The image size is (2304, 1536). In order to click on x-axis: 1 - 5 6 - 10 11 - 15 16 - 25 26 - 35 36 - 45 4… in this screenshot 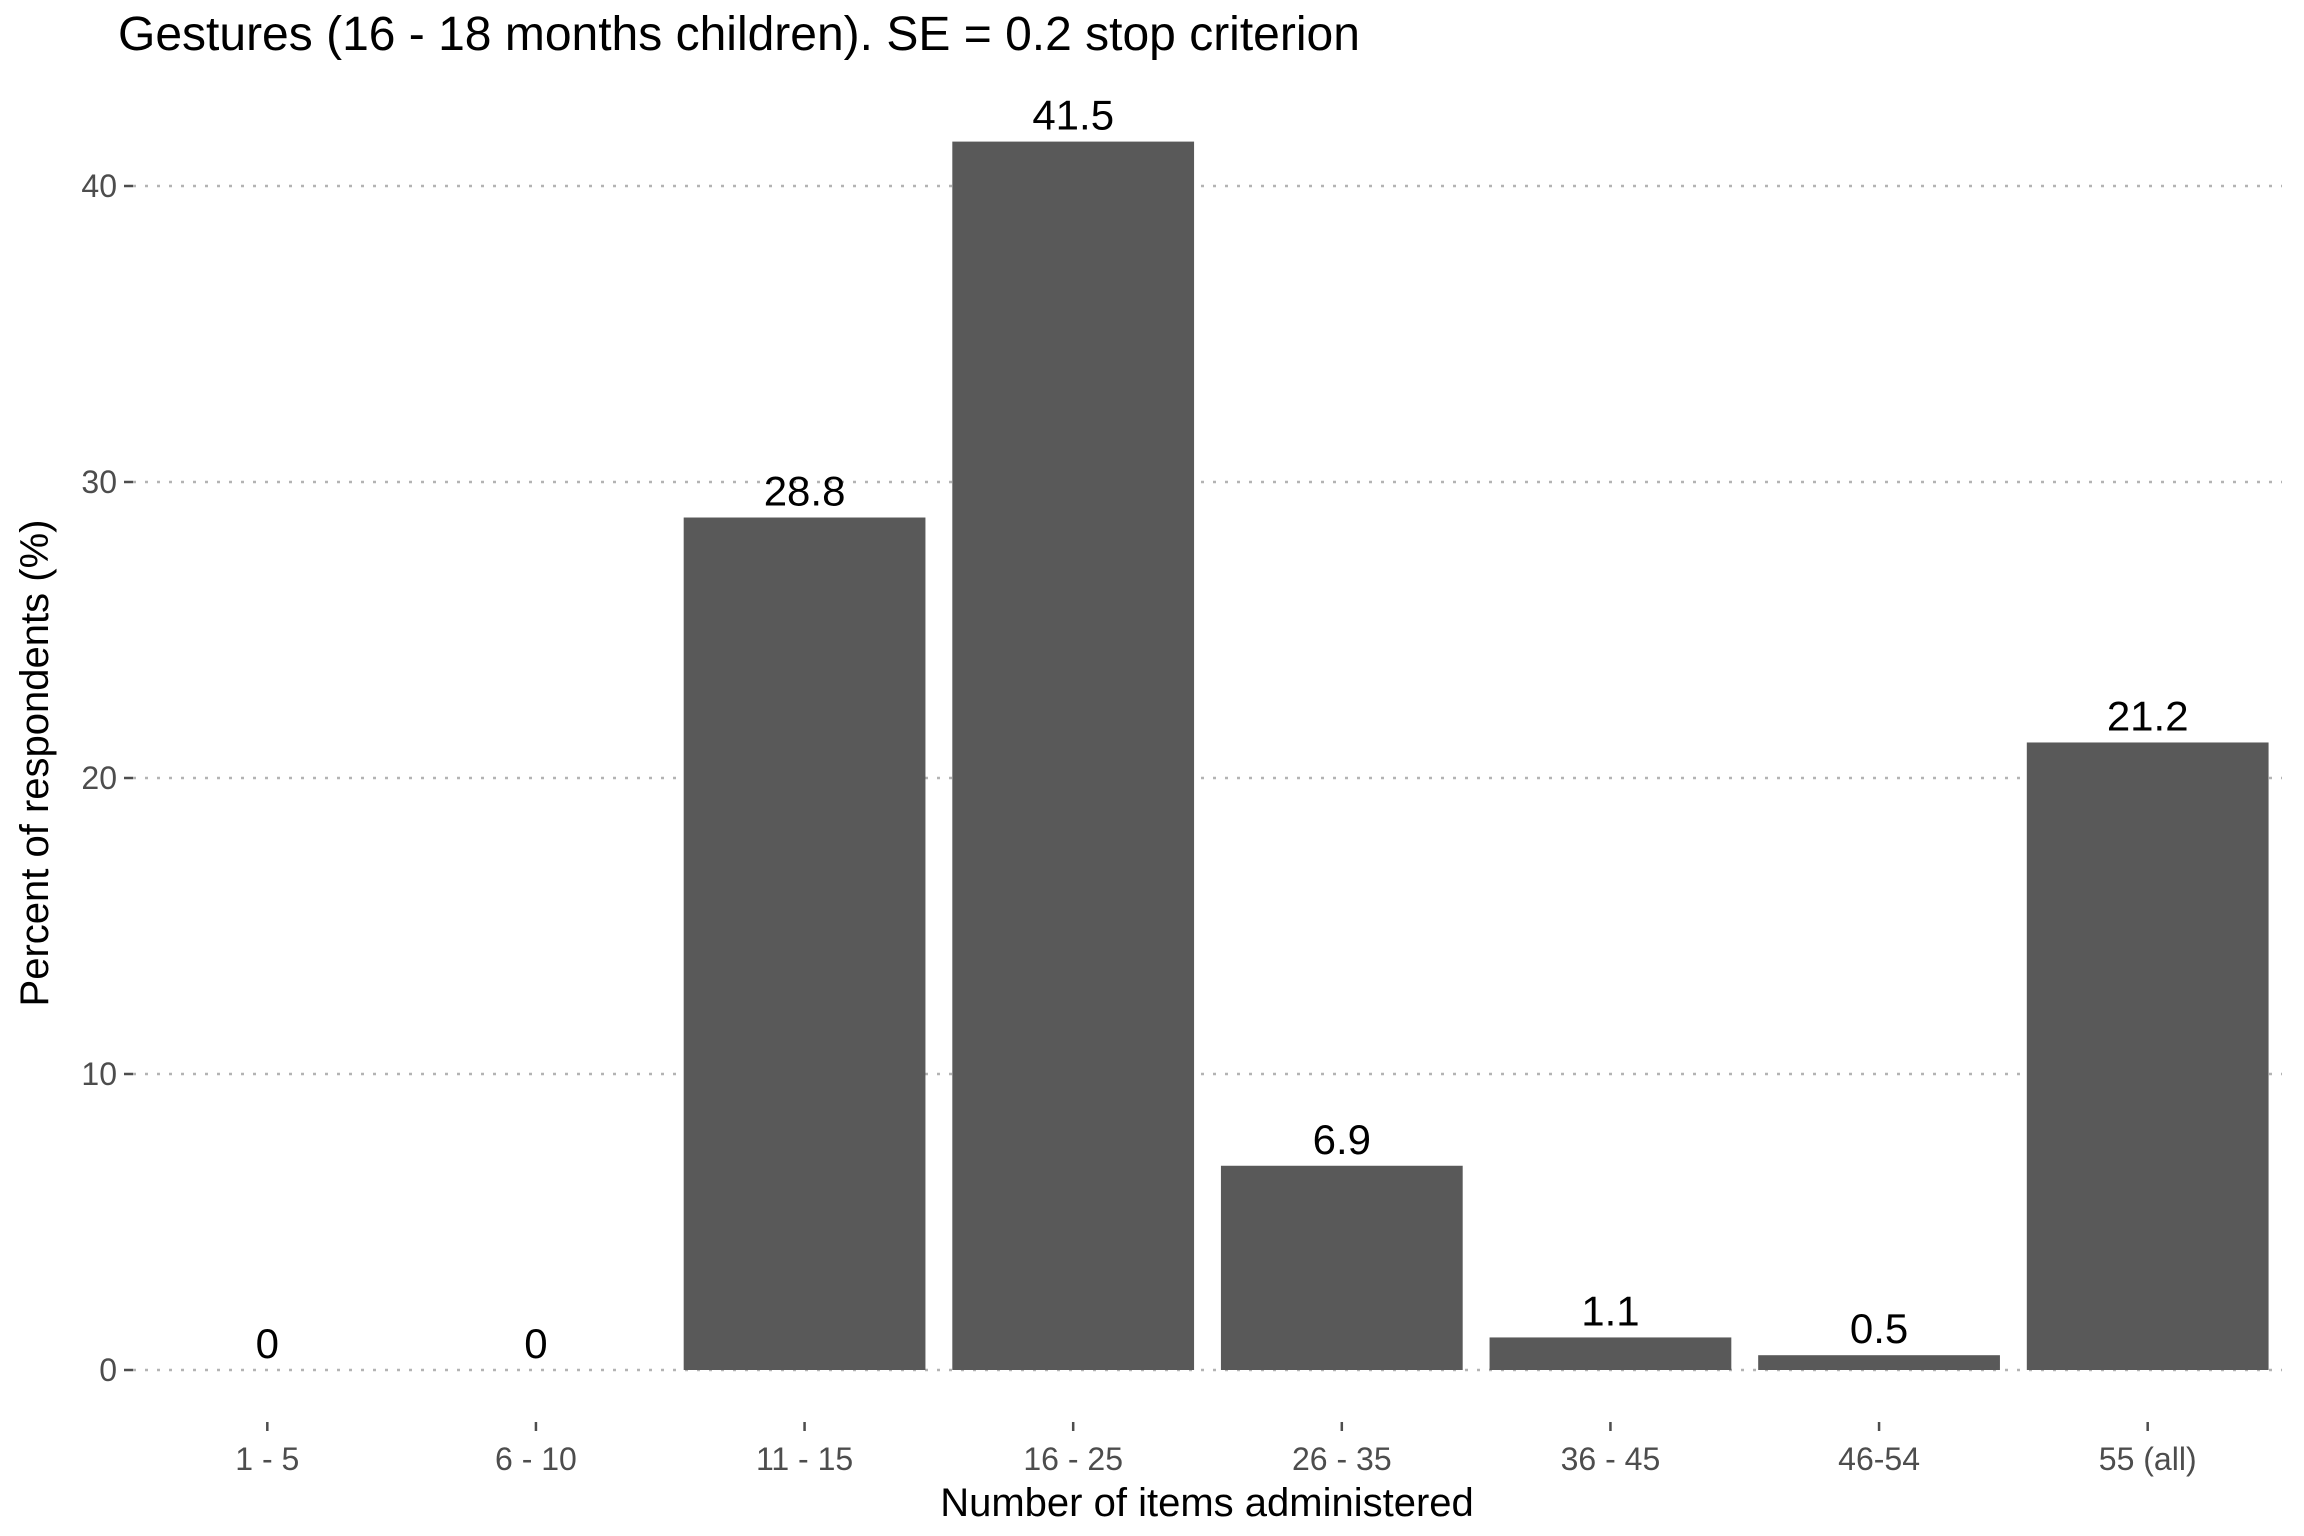, I will do `click(1216, 1449)`.